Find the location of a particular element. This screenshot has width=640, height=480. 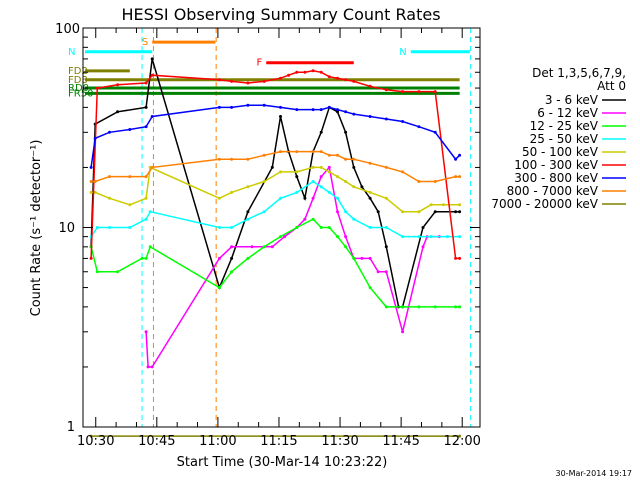

legend-label: 50 - 100 keV is located at coordinates (560, 152).